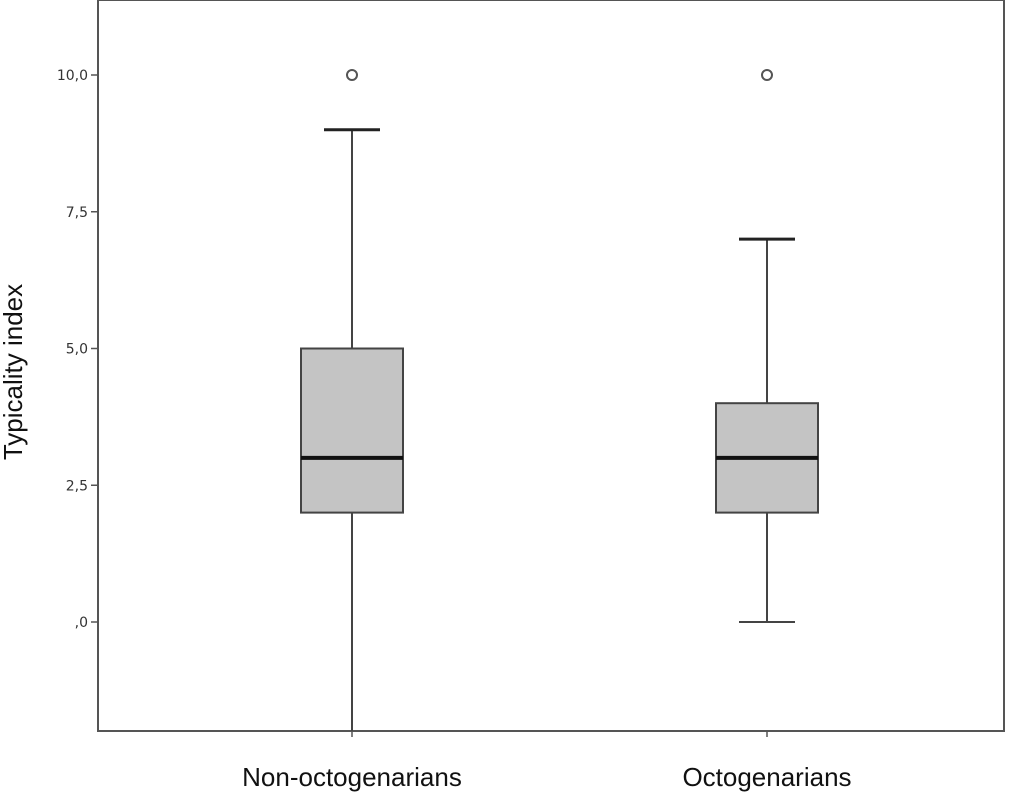 The height and width of the screenshot is (795, 1024). Describe the element at coordinates (72, 76) in the screenshot. I see `y-tick-label: 10,0` at that location.